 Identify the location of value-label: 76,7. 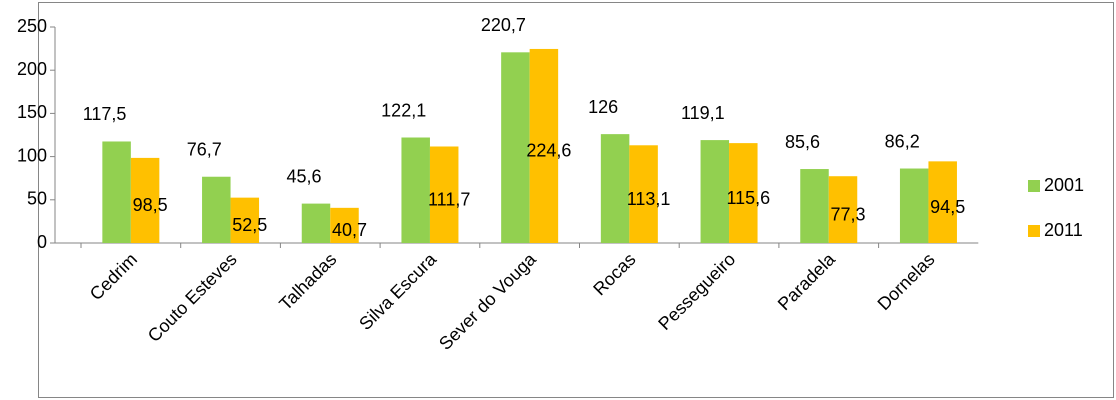
(204, 149).